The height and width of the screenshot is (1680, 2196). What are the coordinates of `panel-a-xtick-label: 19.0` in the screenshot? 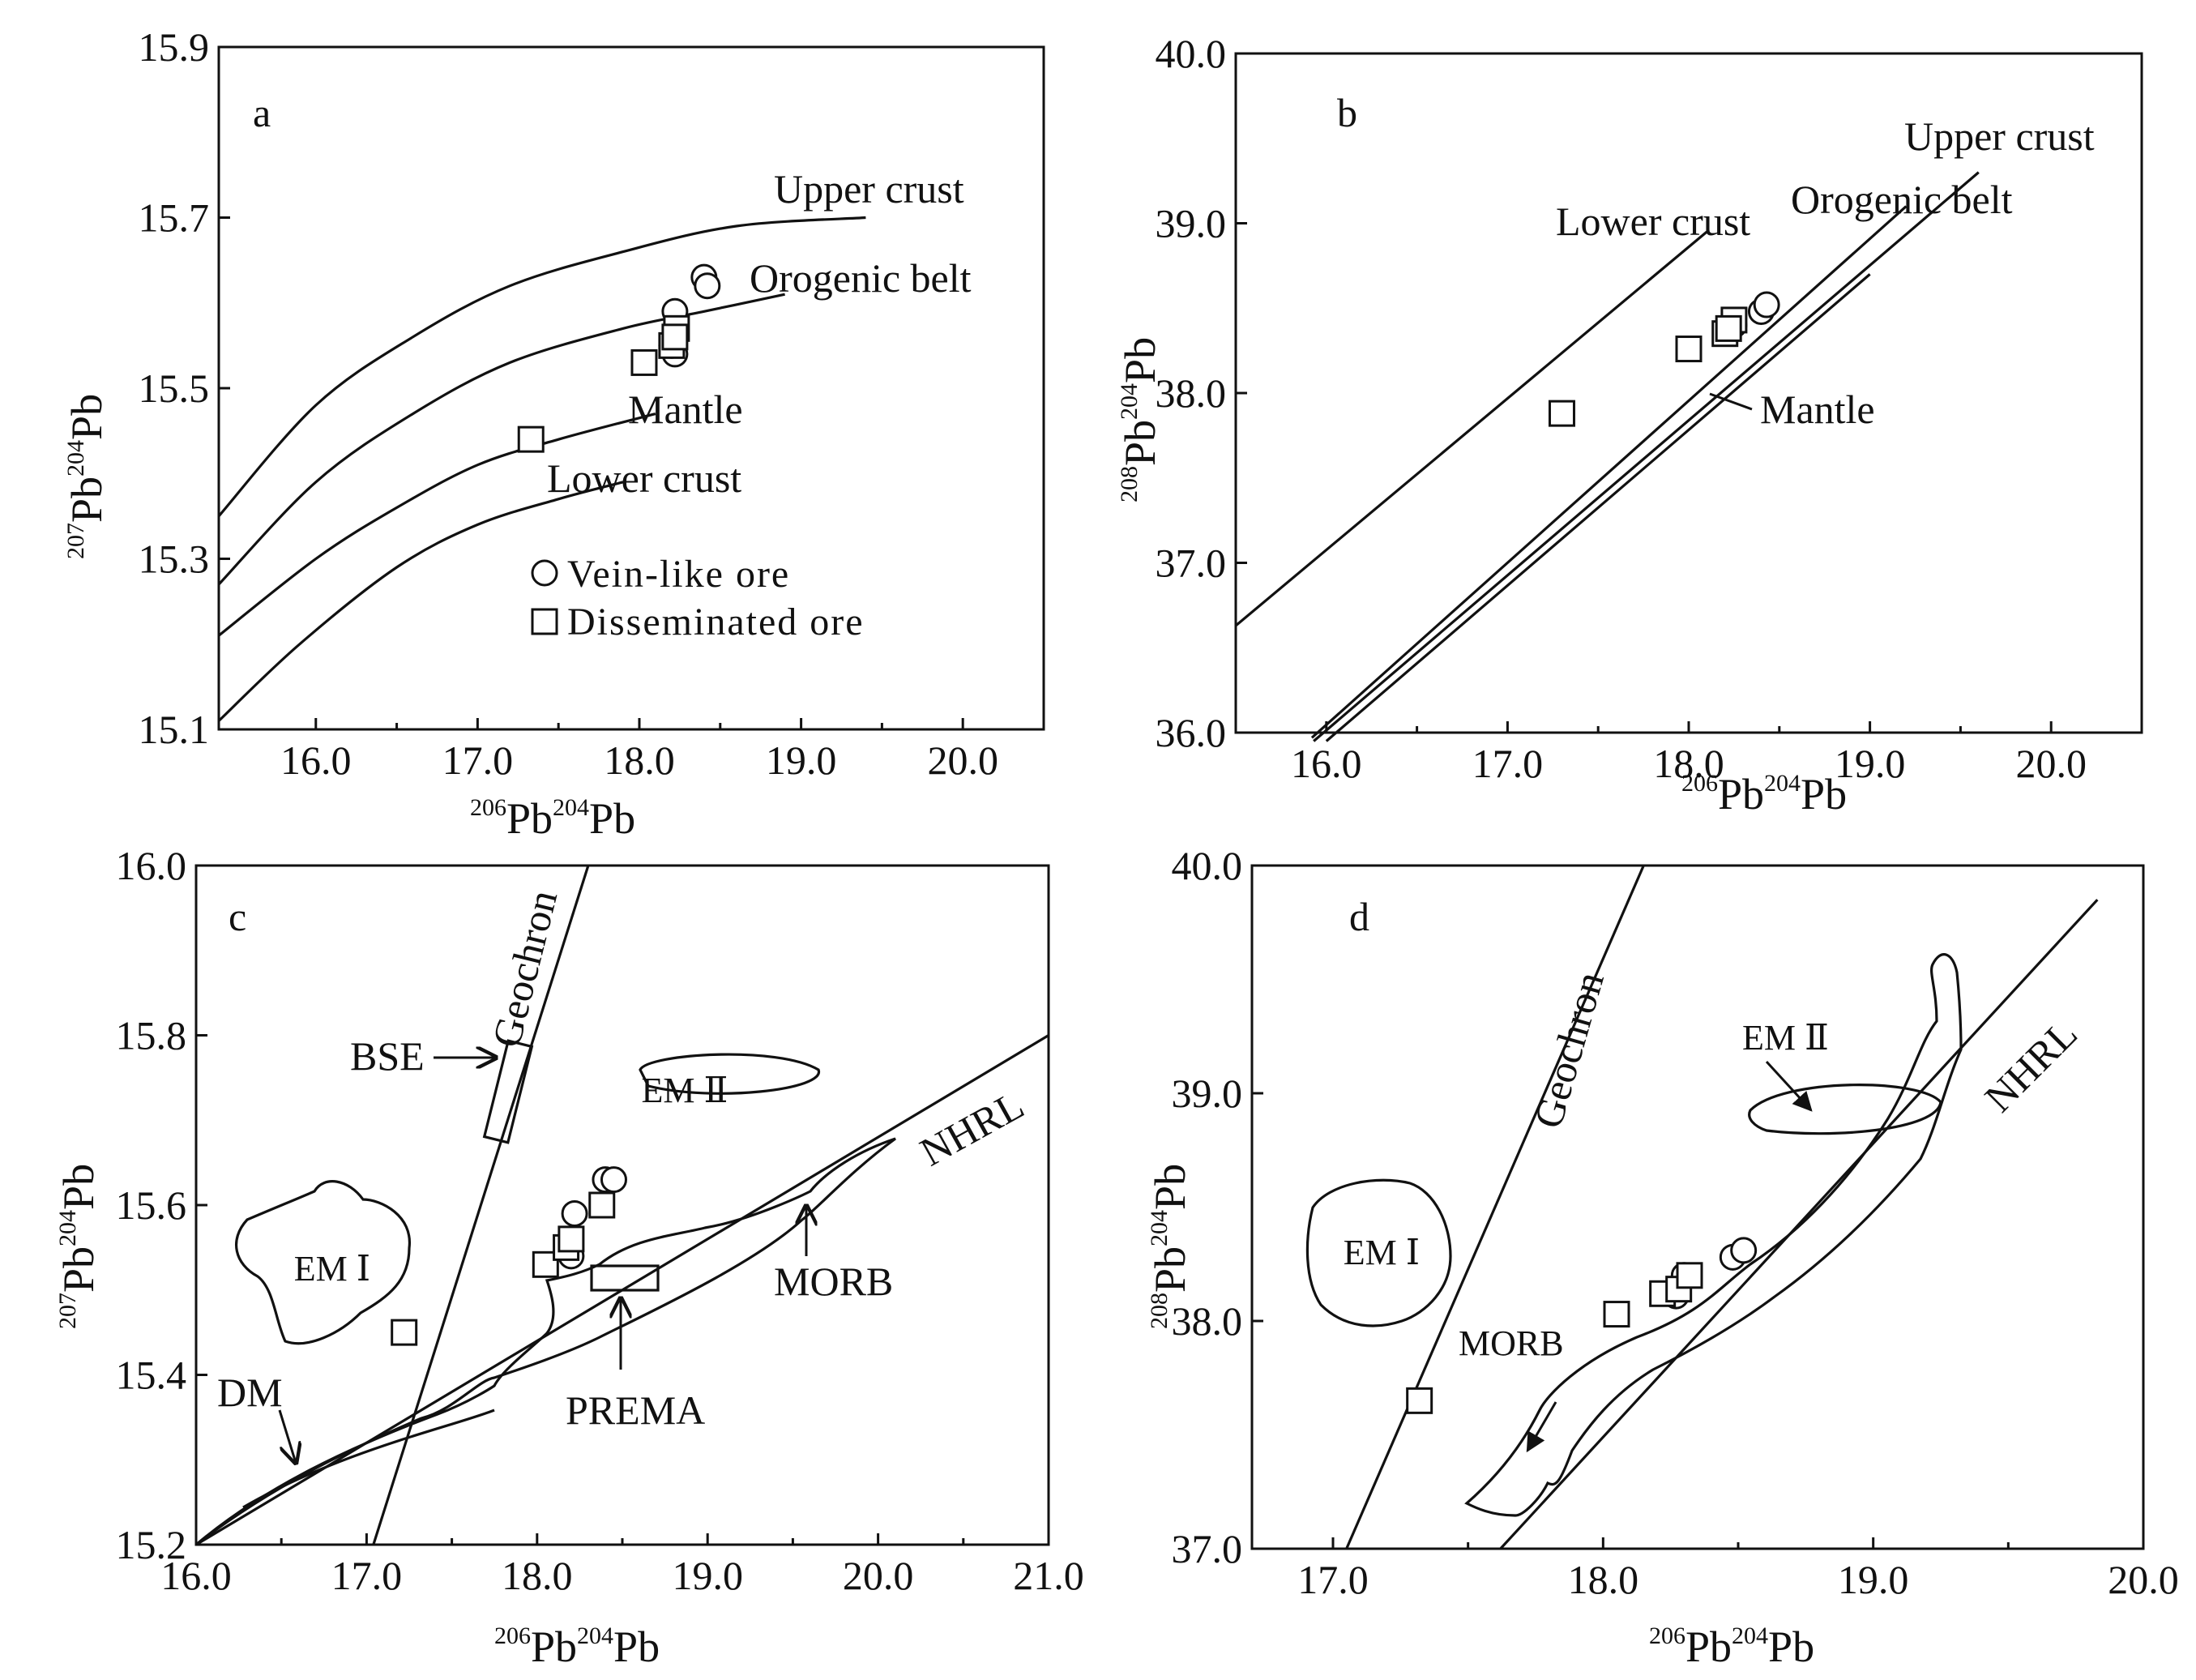 It's located at (801, 760).